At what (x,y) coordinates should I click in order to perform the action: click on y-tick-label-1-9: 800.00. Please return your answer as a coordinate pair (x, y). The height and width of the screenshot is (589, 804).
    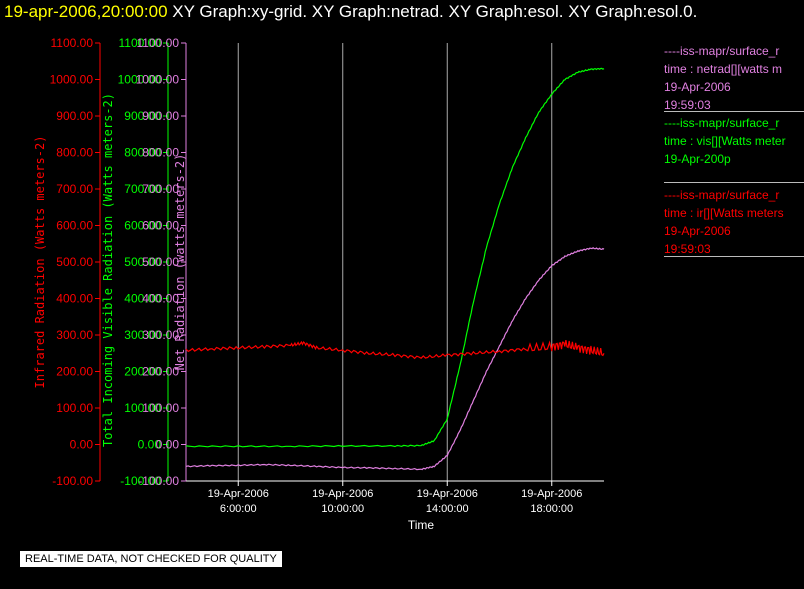
    Looking at the image, I should click on (142, 153).